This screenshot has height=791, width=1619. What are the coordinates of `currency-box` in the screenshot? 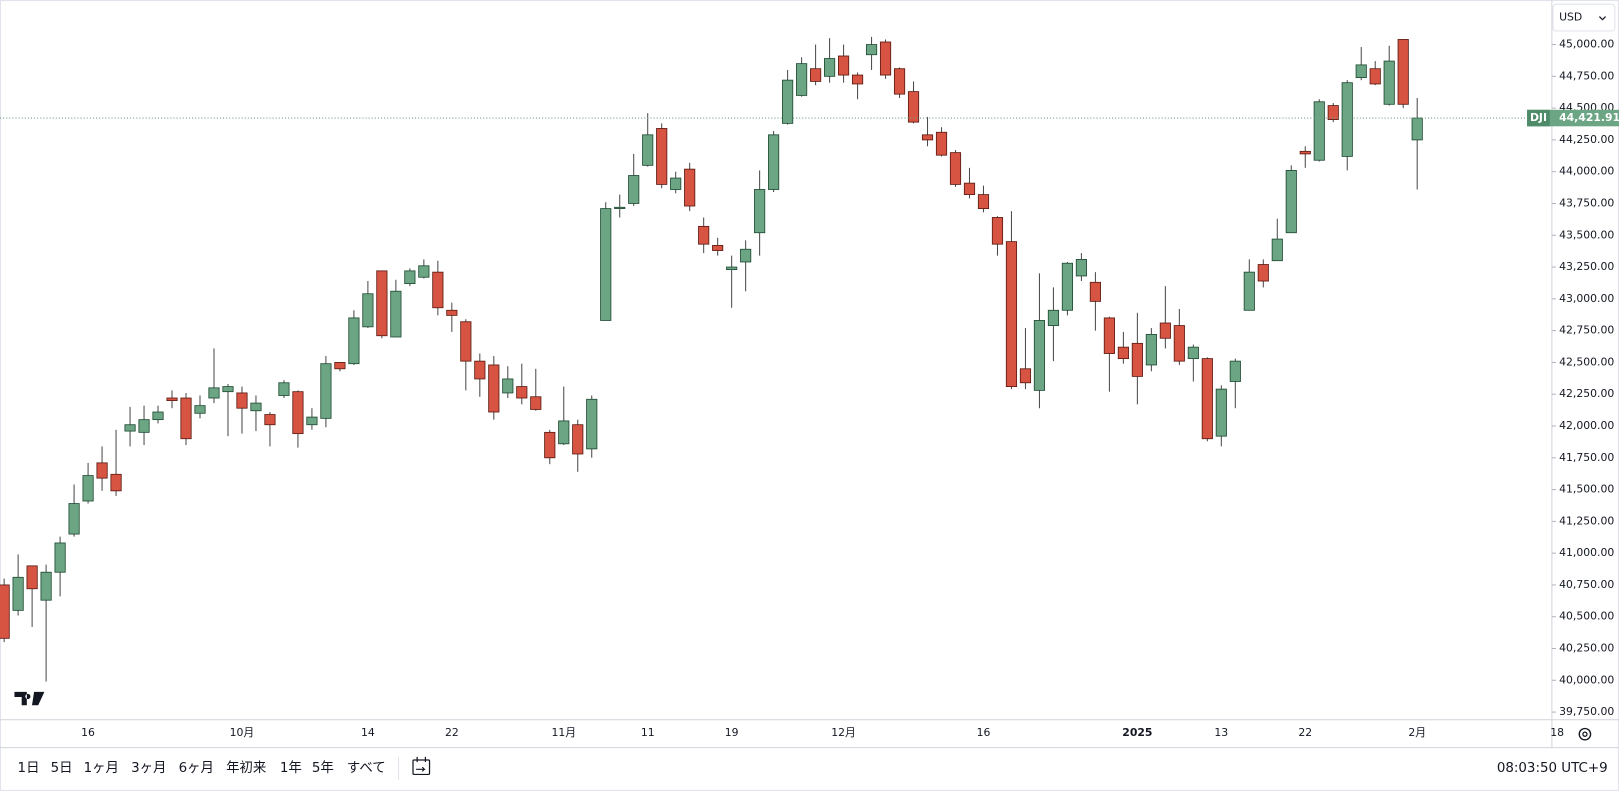 It's located at (1584, 17).